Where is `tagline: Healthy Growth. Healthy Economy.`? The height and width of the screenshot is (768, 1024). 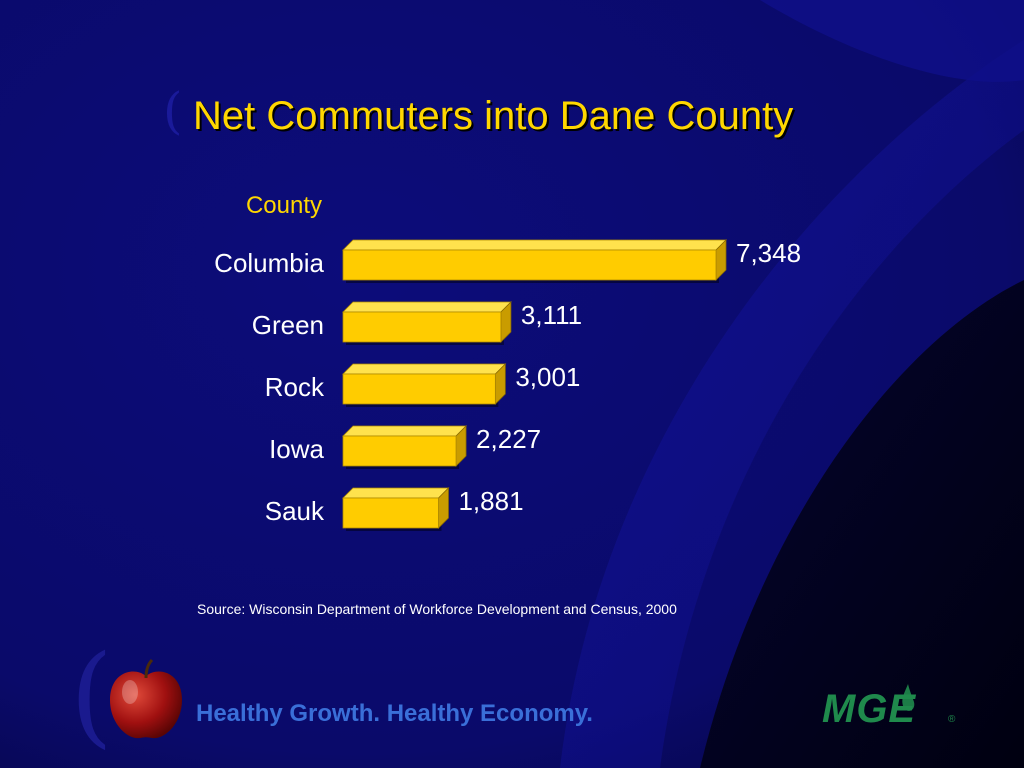
tagline: Healthy Growth. Healthy Economy. is located at coordinates (394, 713).